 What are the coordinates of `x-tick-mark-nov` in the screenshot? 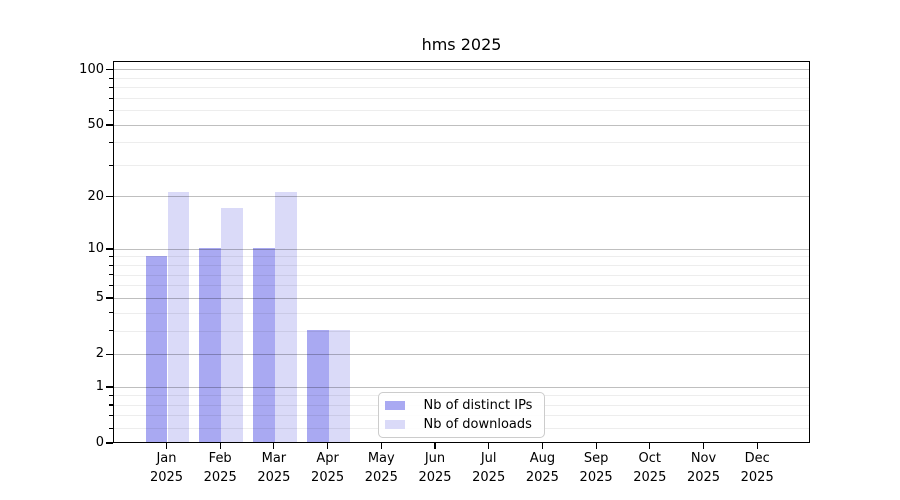 It's located at (703, 446).